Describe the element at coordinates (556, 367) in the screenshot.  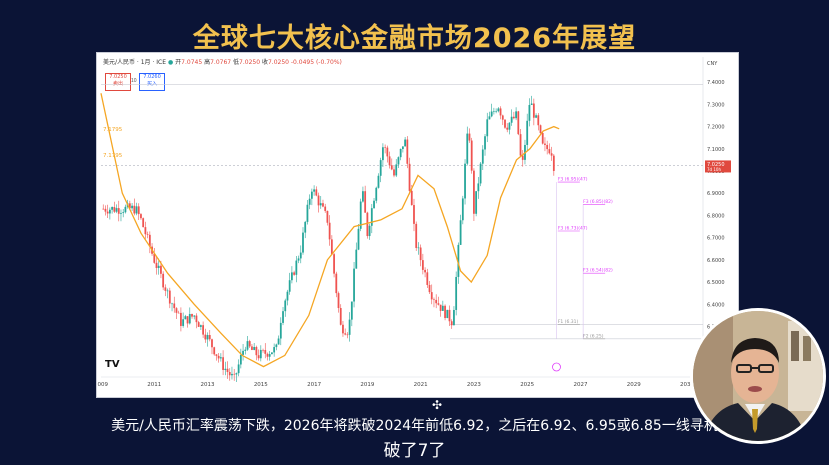
I see `replay-icon` at that location.